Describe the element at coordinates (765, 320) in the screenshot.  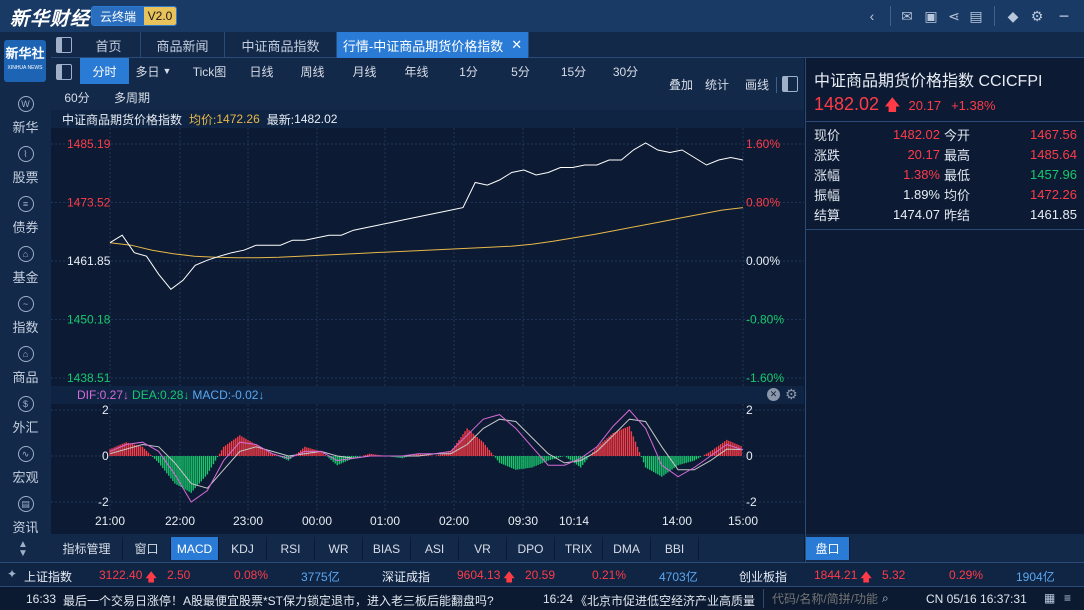
I see `y-tick-pct: -0.80%` at that location.